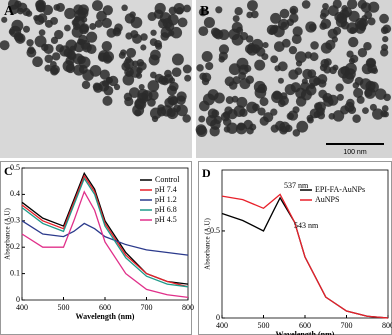  I want to click on legend-label: pH 1.2, so click(166, 199).